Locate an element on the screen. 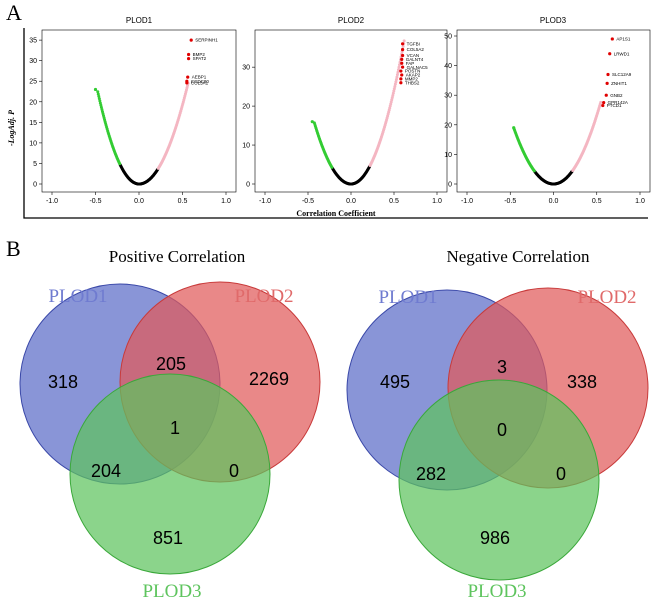 This screenshot has height=609, width=669. top-gene-label: PTCD1 is located at coordinates (614, 105).